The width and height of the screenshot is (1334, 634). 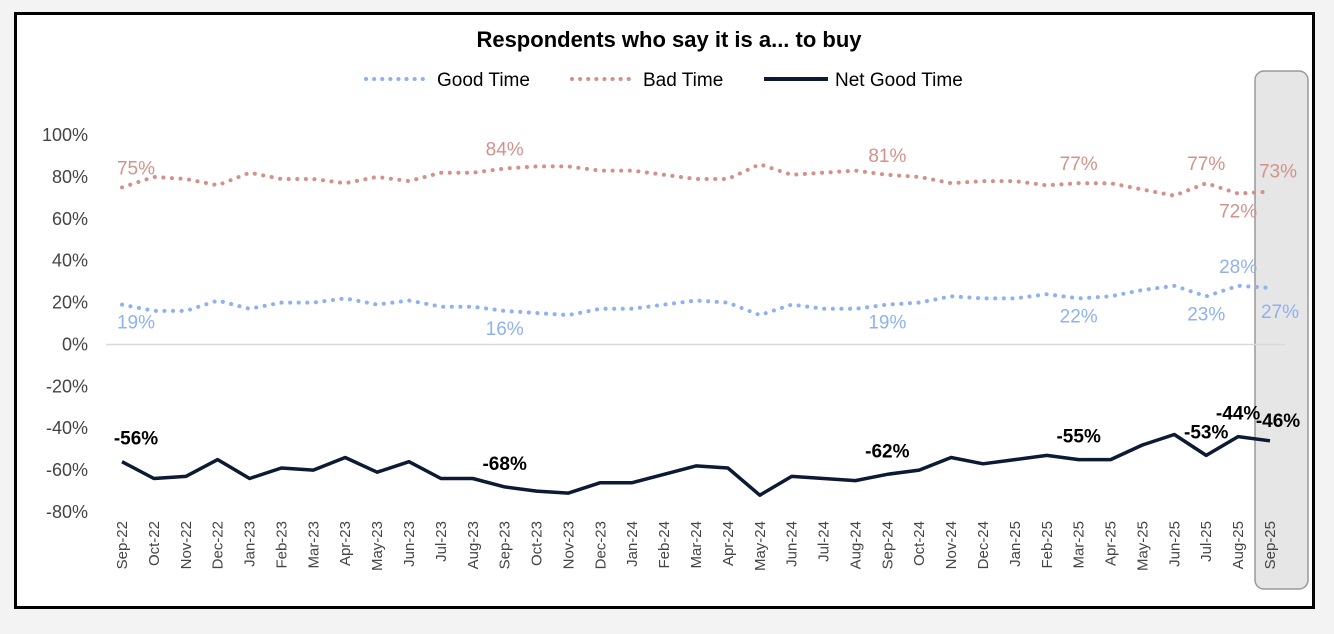 What do you see at coordinates (1238, 212) in the screenshot?
I see `data-label-bad-time: 72%` at bounding box center [1238, 212].